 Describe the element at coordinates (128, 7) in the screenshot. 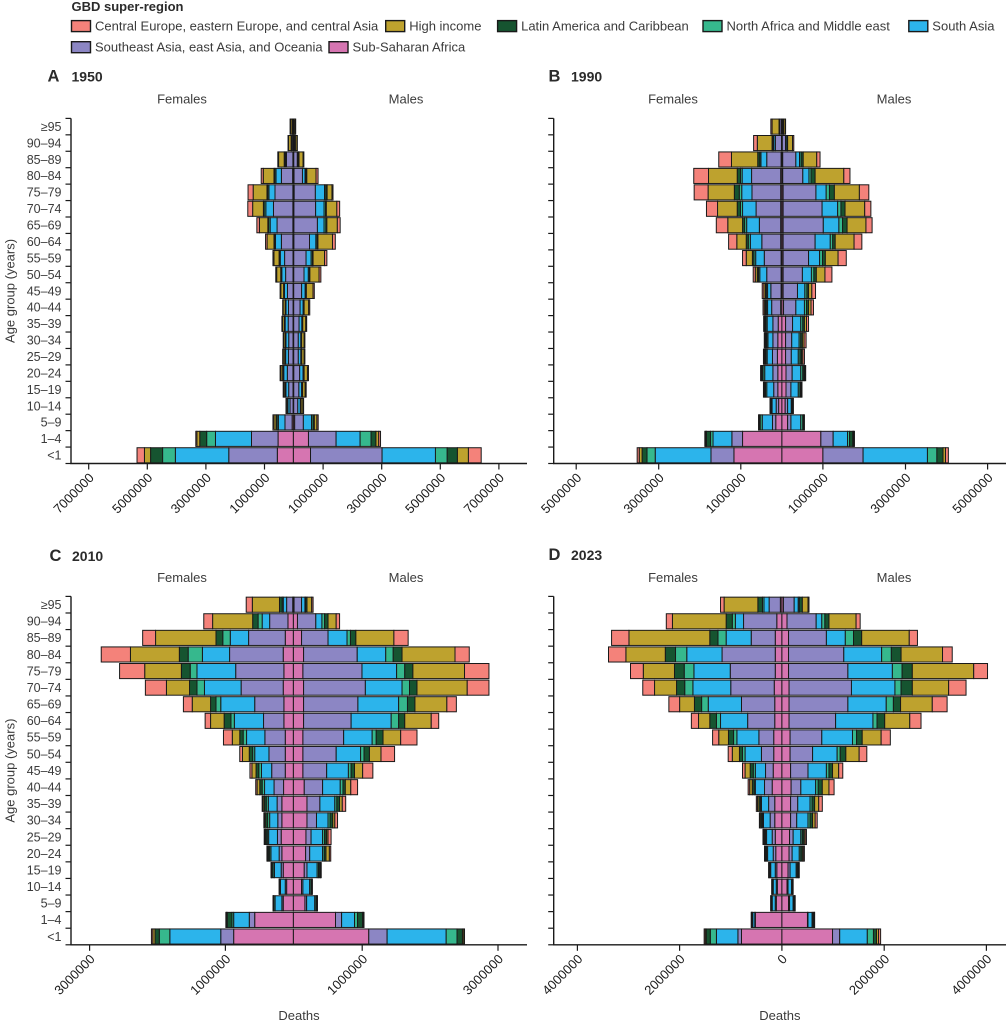

I see `svg-text: GBD super-region` at that location.